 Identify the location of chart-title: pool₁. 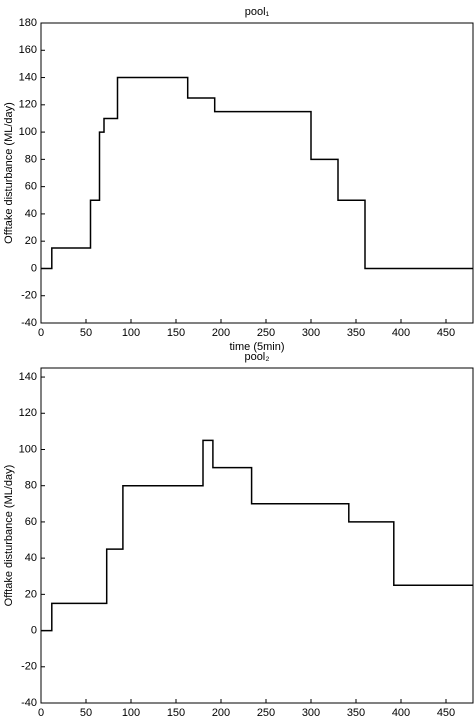
(257, 12).